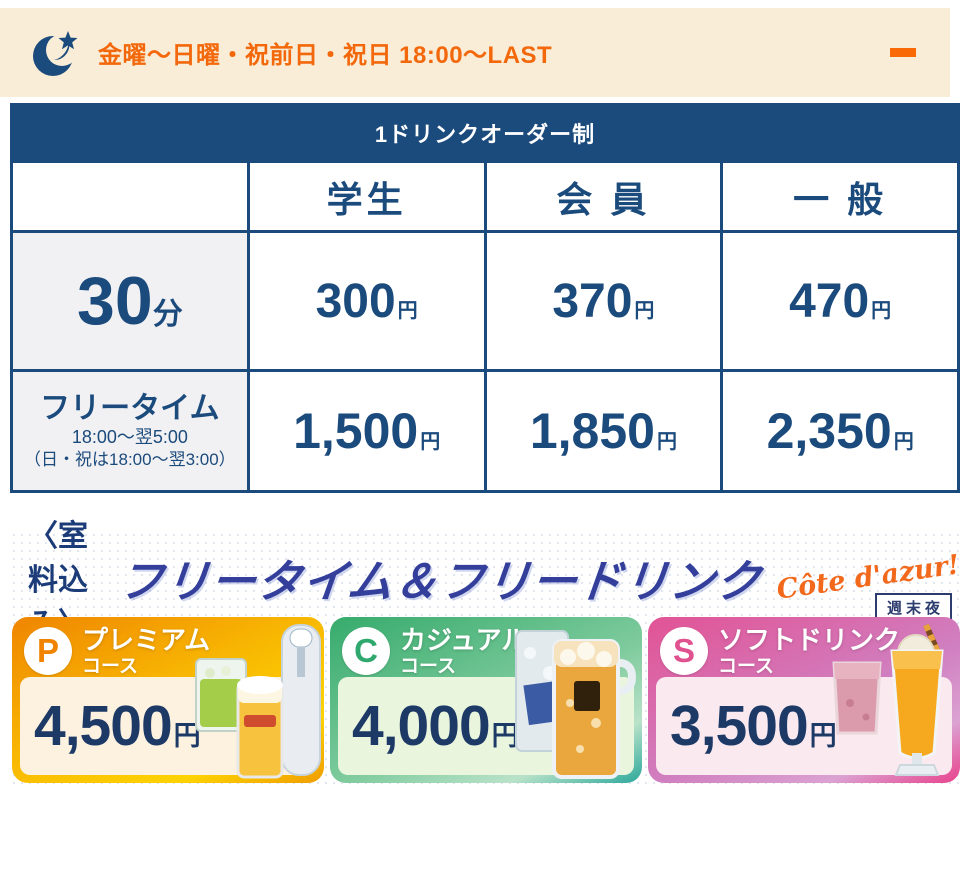  What do you see at coordinates (130, 408) in the screenshot?
I see `freetime-label: フリータイム` at bounding box center [130, 408].